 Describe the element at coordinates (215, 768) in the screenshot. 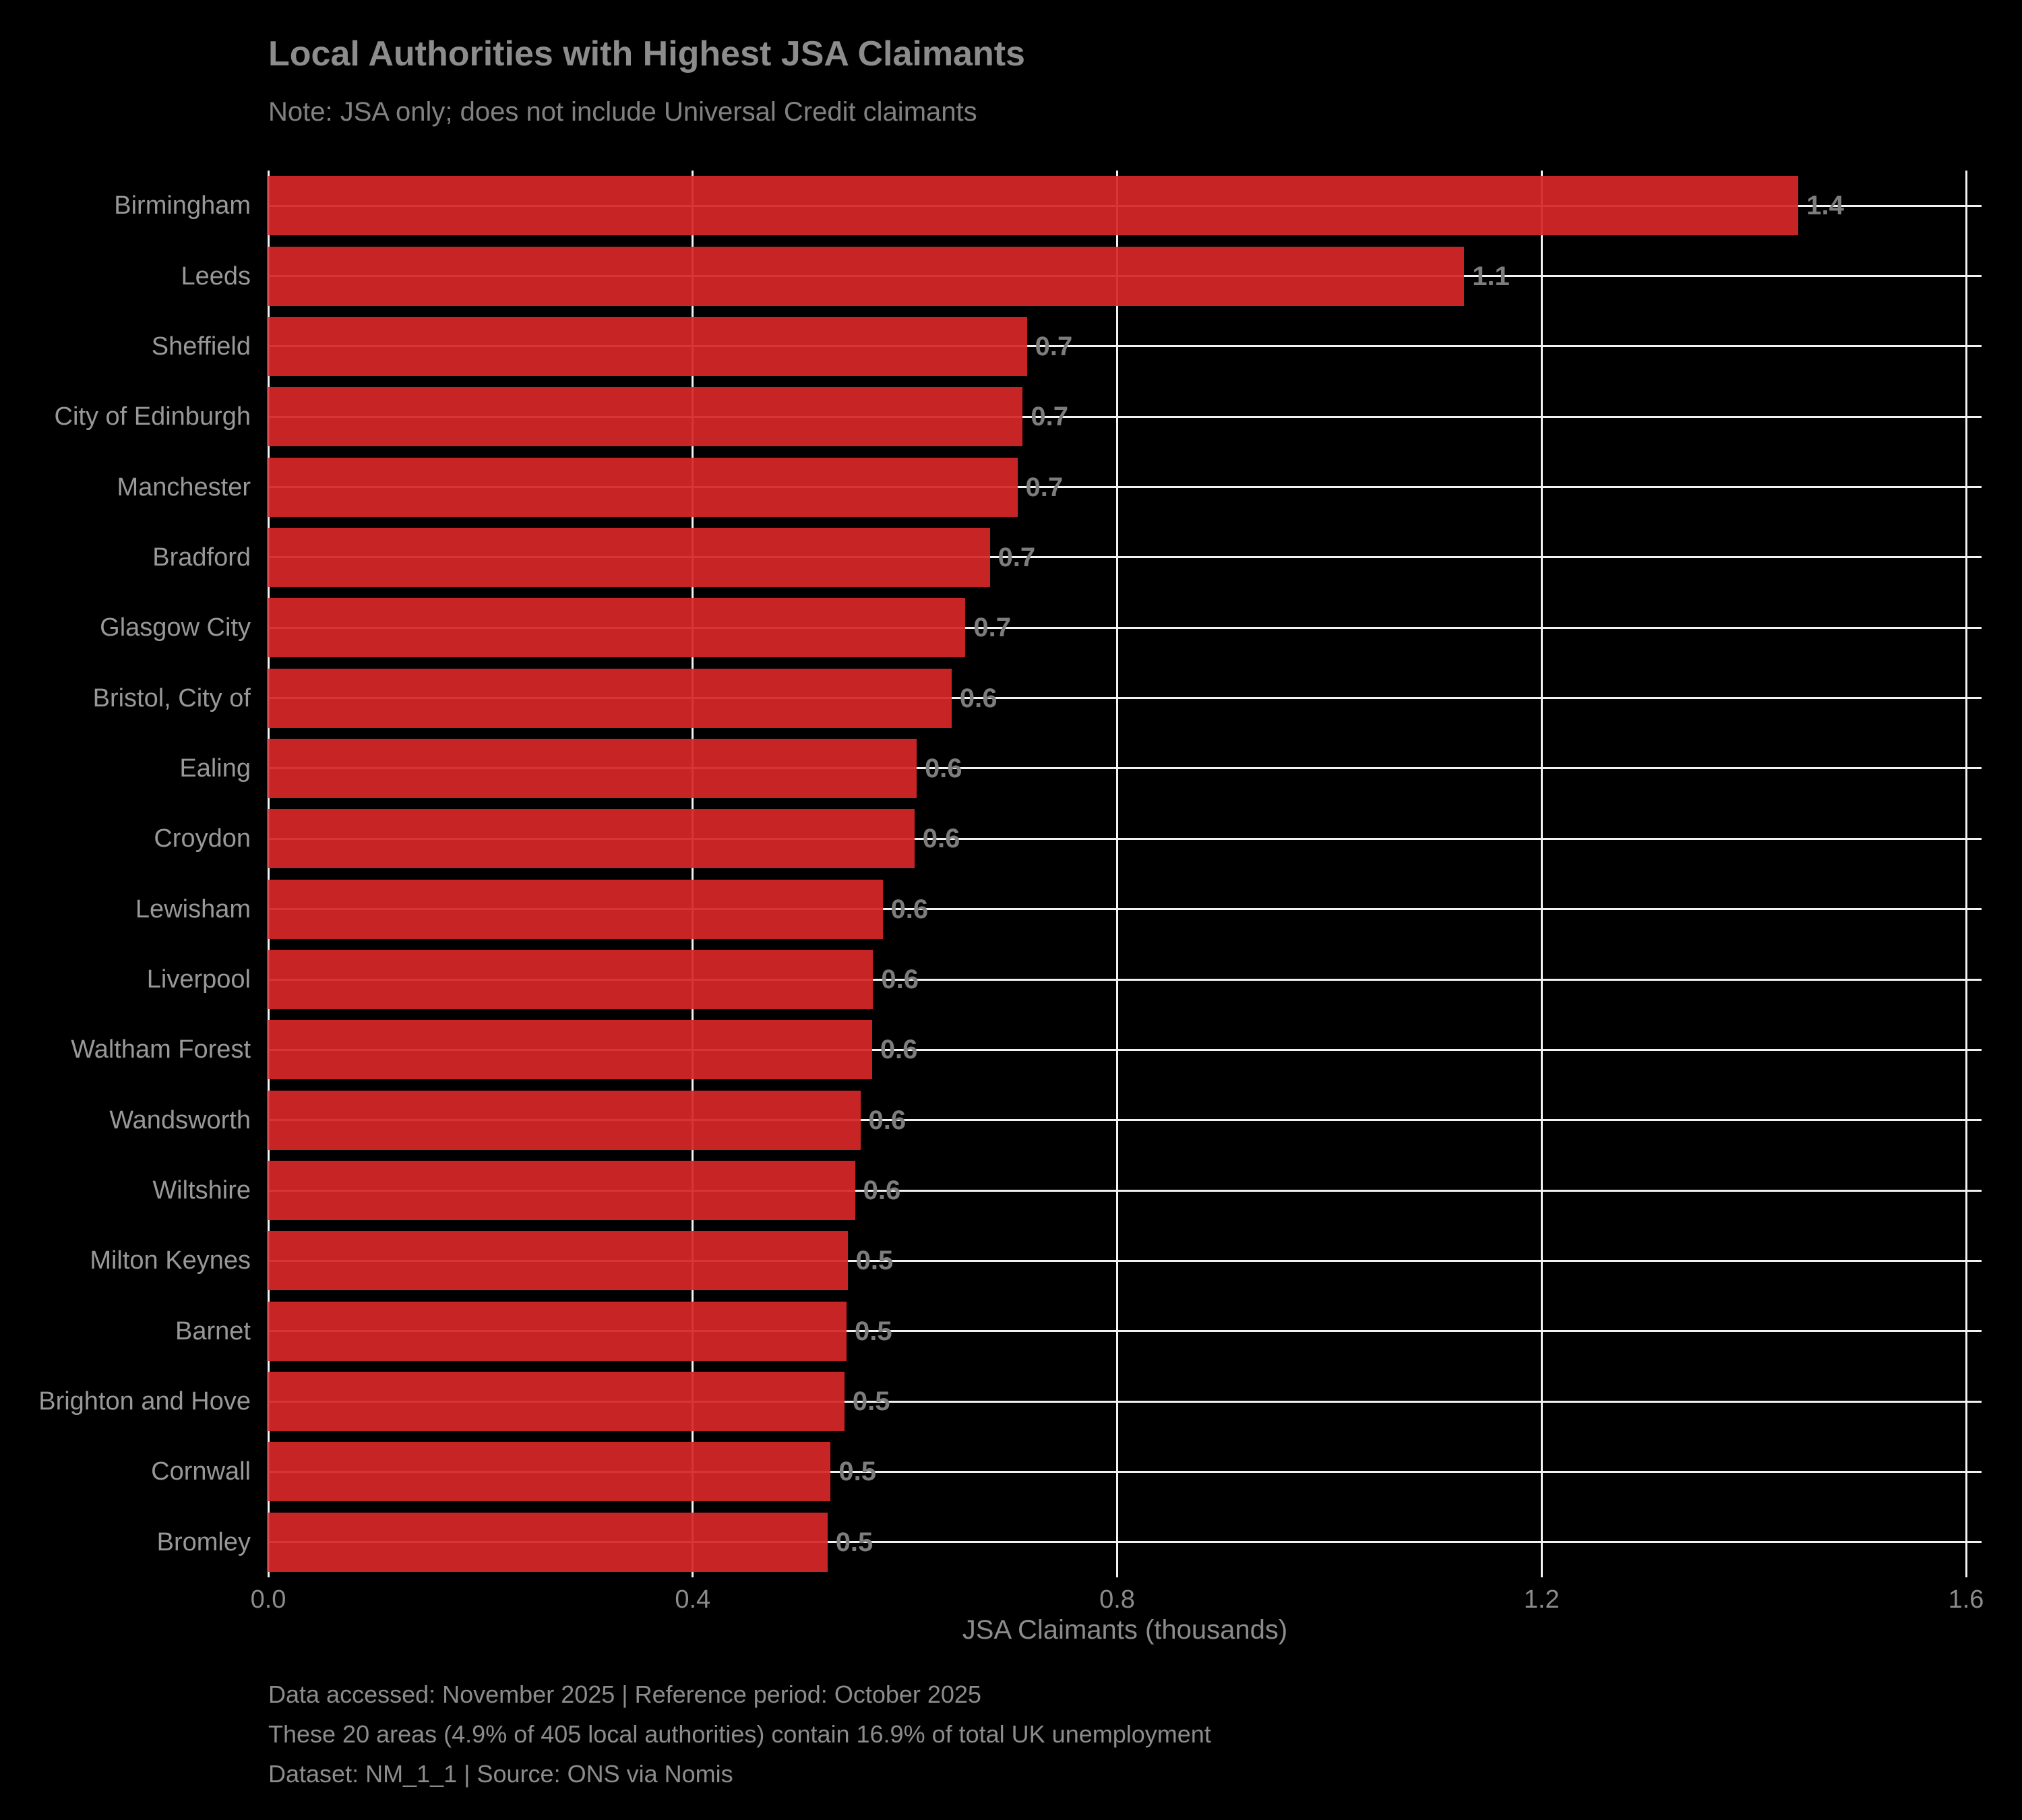

I see `y-axis-label: Ealing` at that location.